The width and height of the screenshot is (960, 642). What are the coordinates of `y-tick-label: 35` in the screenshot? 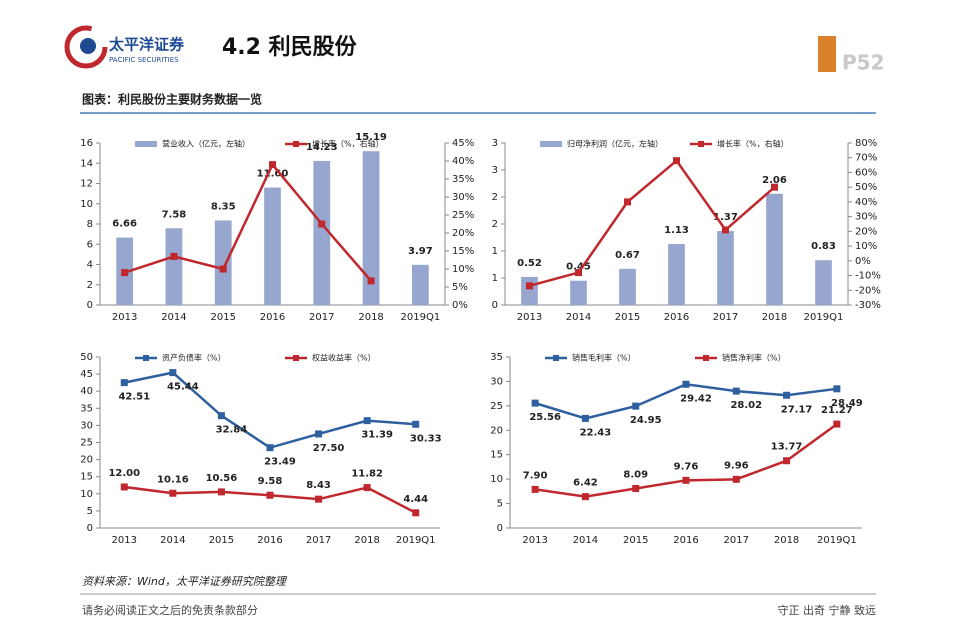 It's located at (86, 408).